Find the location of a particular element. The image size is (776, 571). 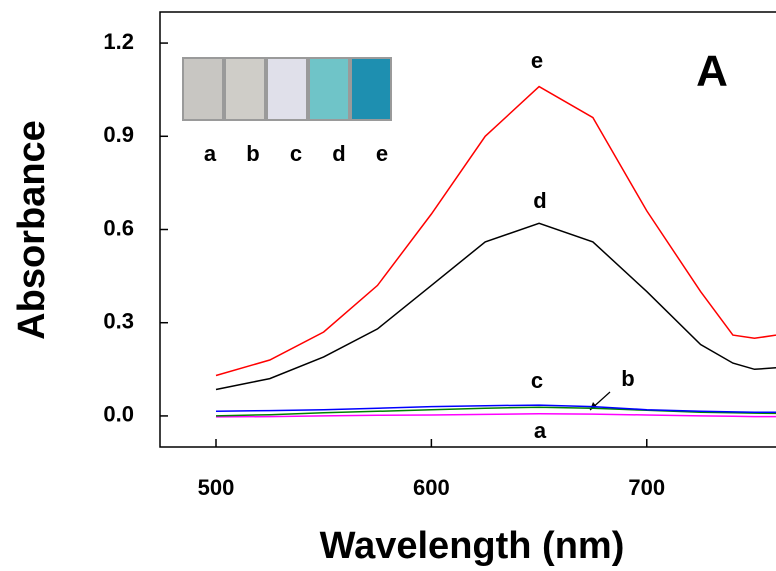

inset-label: d is located at coordinates (338, 153).